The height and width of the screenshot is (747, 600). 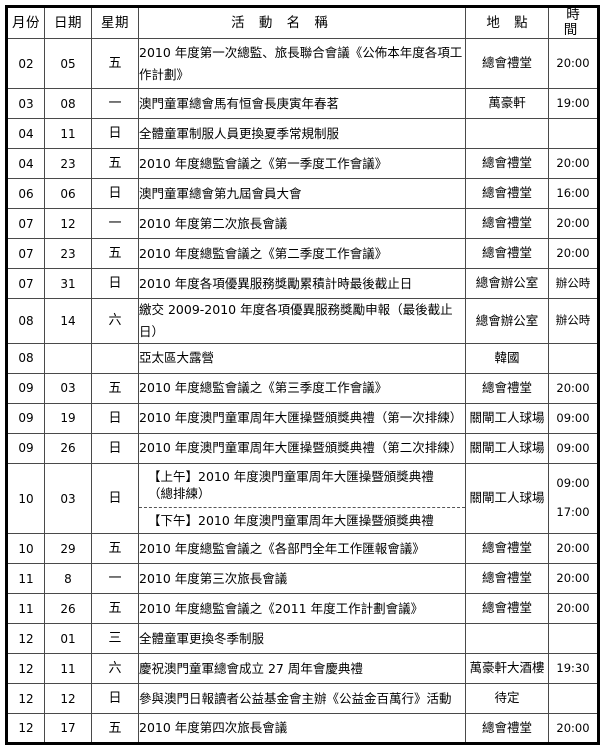 What do you see at coordinates (25, 498) in the screenshot?
I see `cell-month: 10` at bounding box center [25, 498].